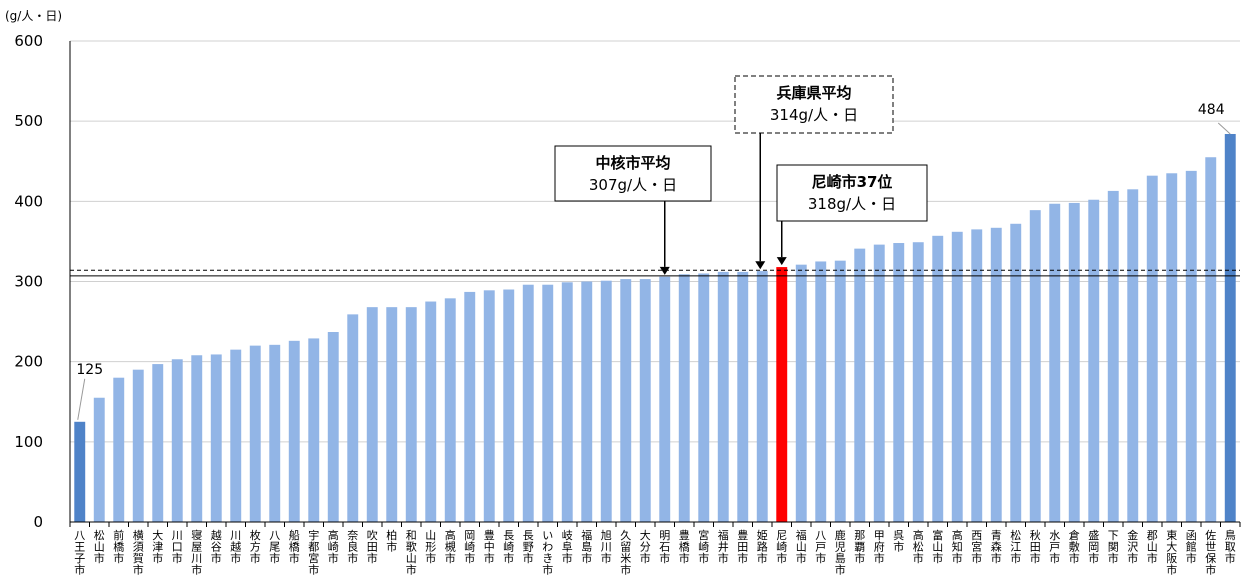  What do you see at coordinates (255, 546) in the screenshot?
I see `x-tick-label: 枚方市` at bounding box center [255, 546].